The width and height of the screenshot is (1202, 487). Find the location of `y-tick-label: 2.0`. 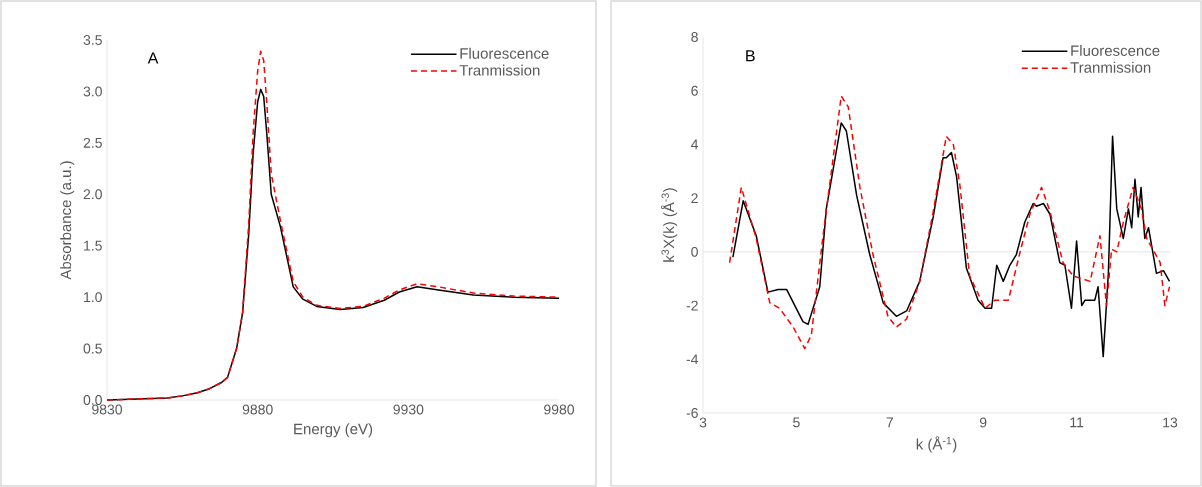

y-tick-label: 2.0 is located at coordinates (92, 194).